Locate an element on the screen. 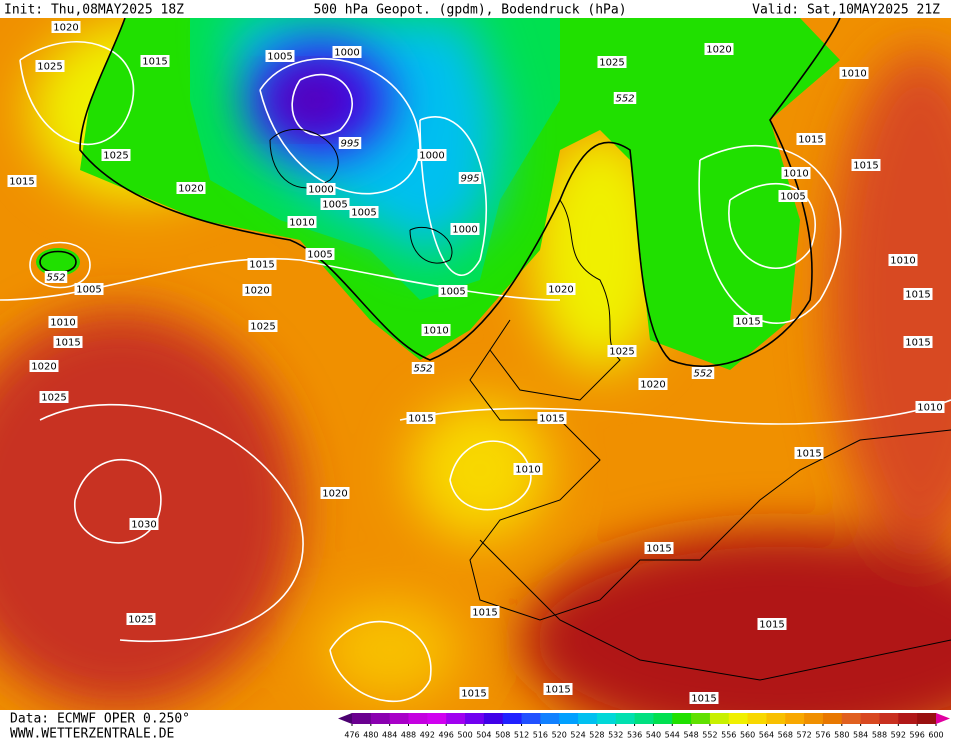  colorbar-label: 512 is located at coordinates (521, 735).